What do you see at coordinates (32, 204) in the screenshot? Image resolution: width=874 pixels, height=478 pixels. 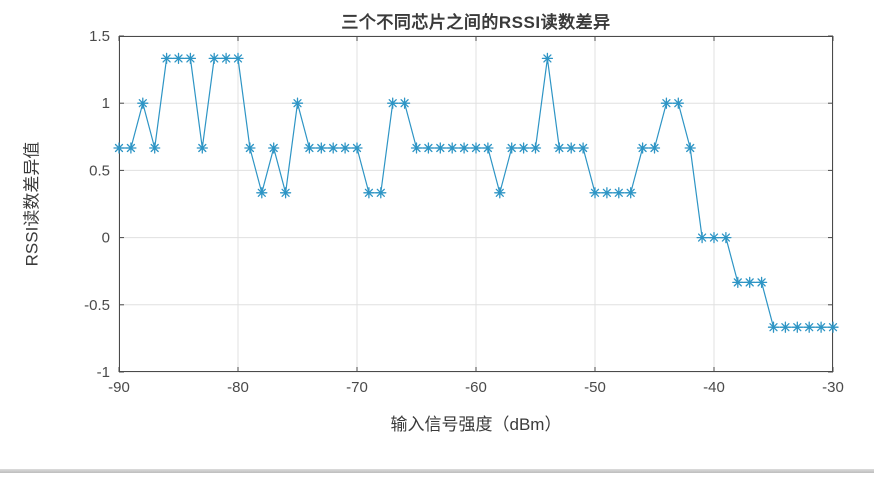 I see `y-axis-label-text: RSSI读数差异值` at bounding box center [32, 204].